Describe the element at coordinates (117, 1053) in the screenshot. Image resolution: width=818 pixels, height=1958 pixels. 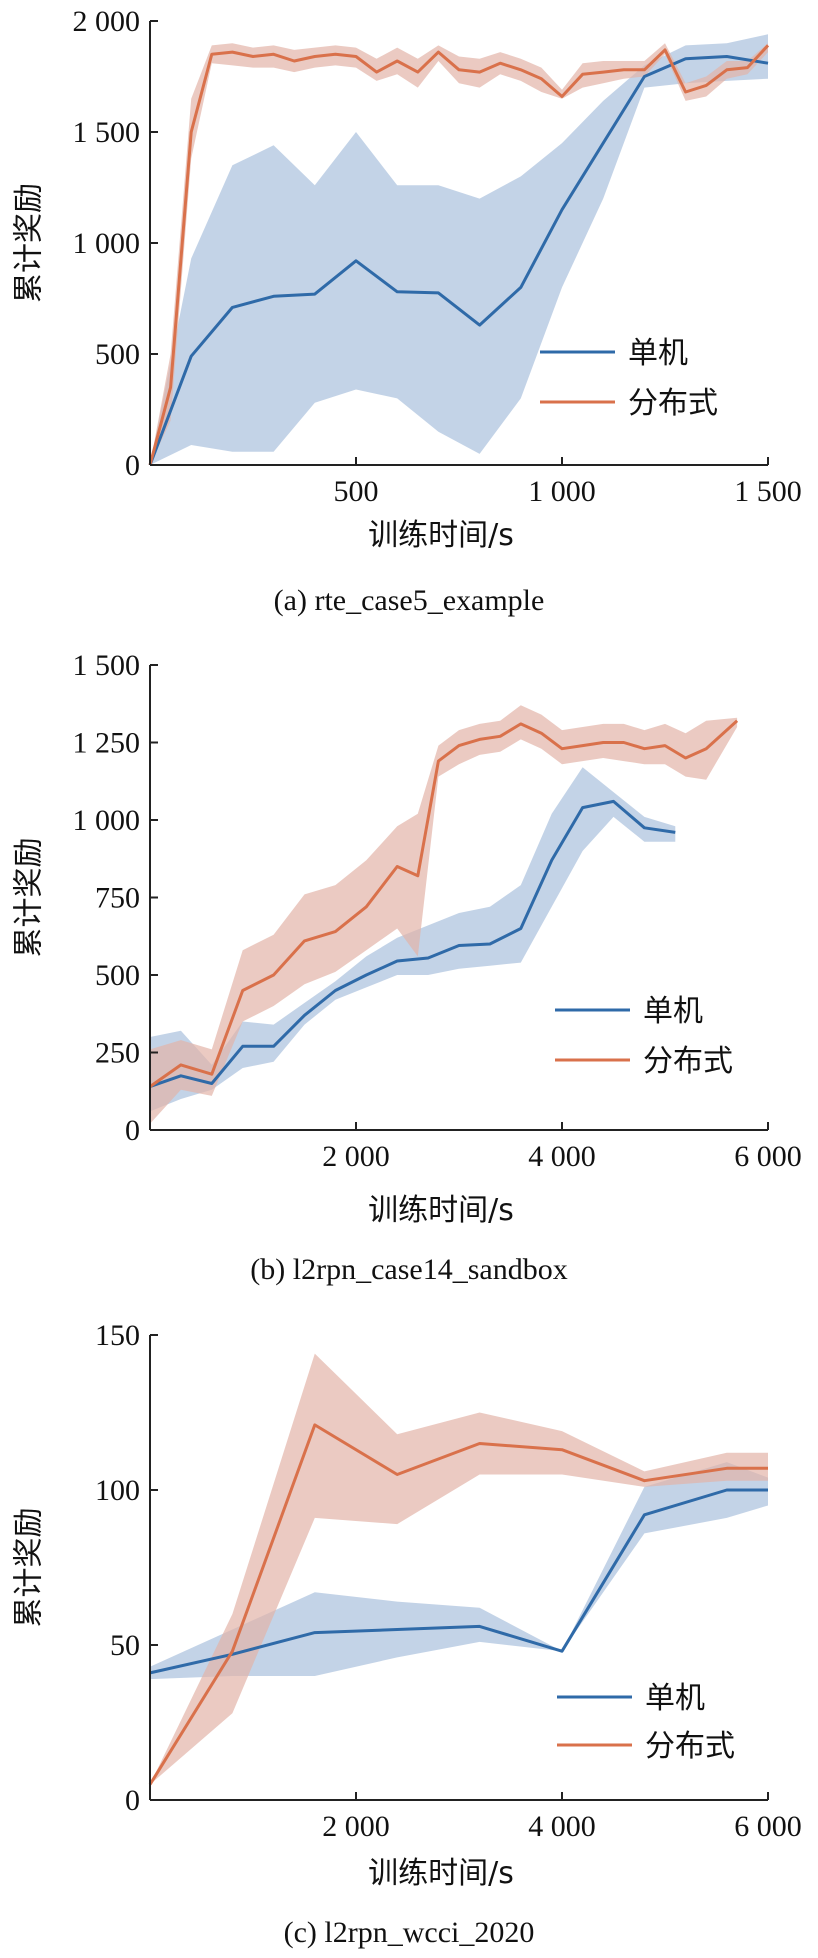
I see `y-tick-label: 250` at that location.